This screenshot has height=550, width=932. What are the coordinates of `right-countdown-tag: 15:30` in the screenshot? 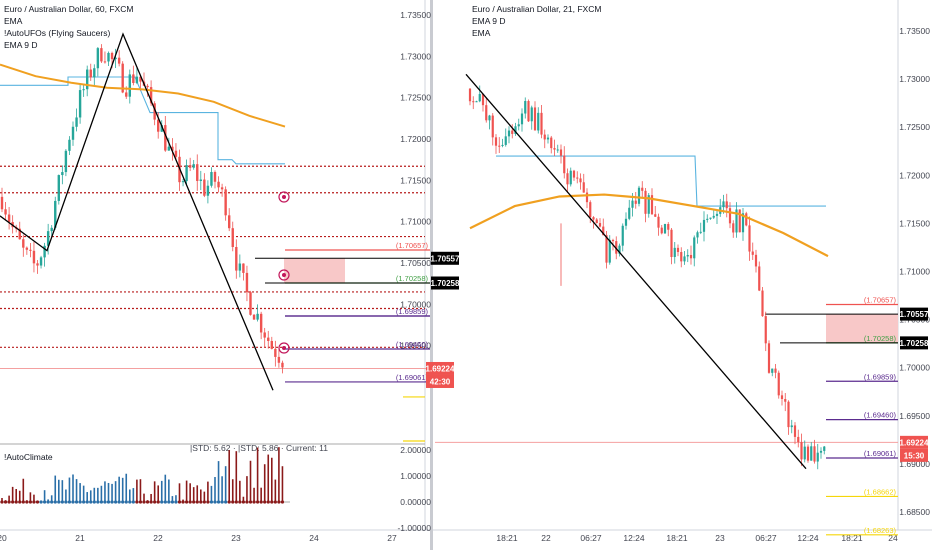 It's located at (914, 455).